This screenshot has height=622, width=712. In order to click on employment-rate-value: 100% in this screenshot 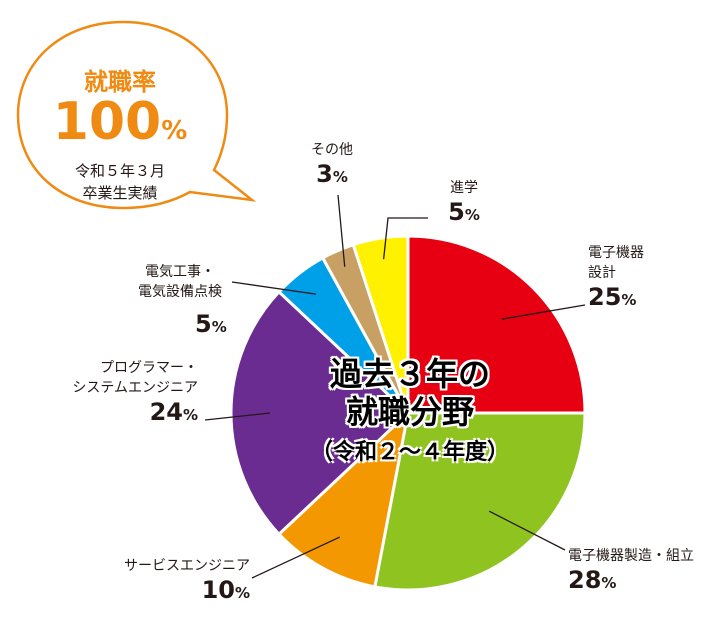, I will do `click(120, 126)`.